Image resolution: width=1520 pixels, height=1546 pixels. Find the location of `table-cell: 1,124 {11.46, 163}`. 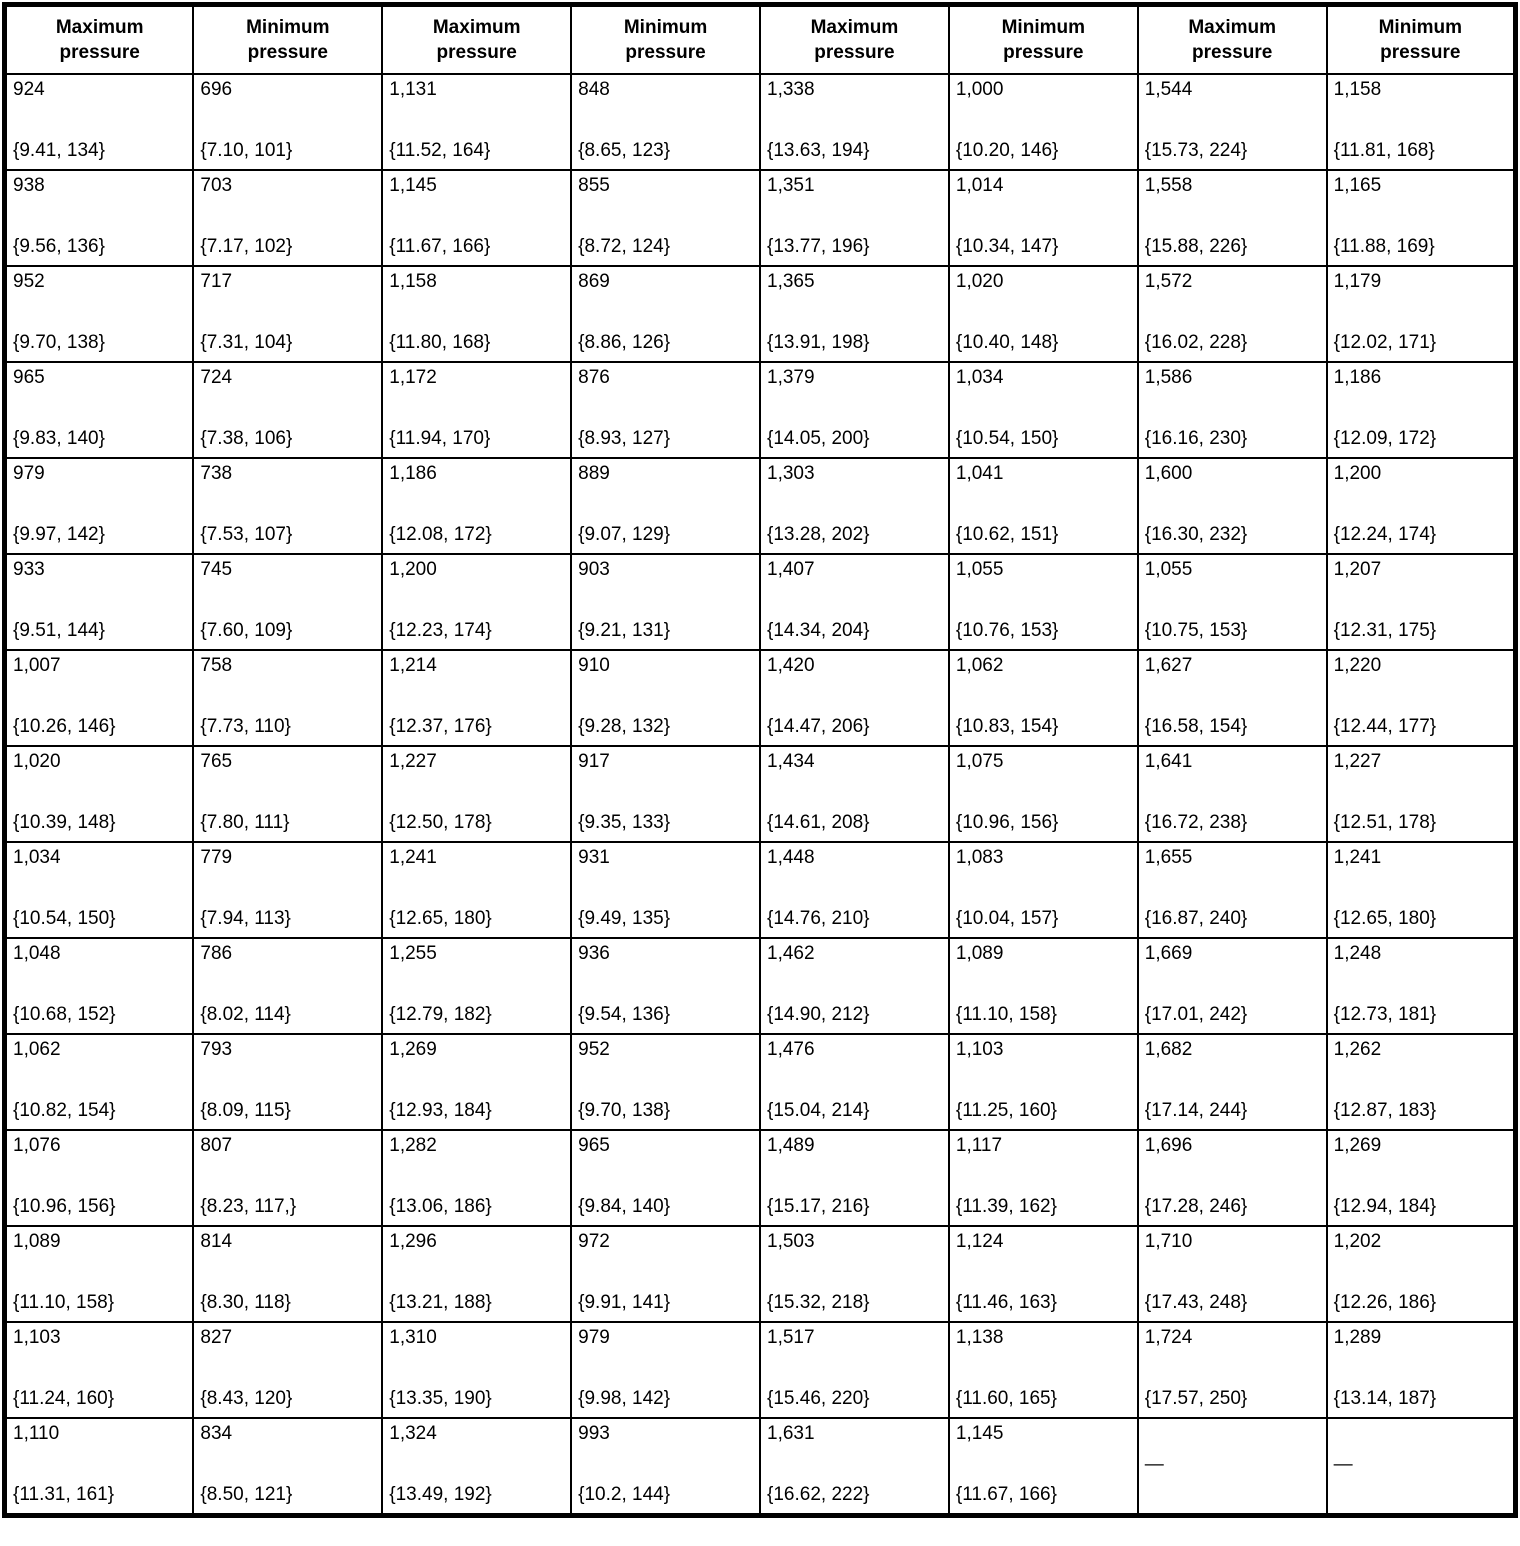

table-cell: 1,124 {11.46, 163} is located at coordinates (1043, 1274).